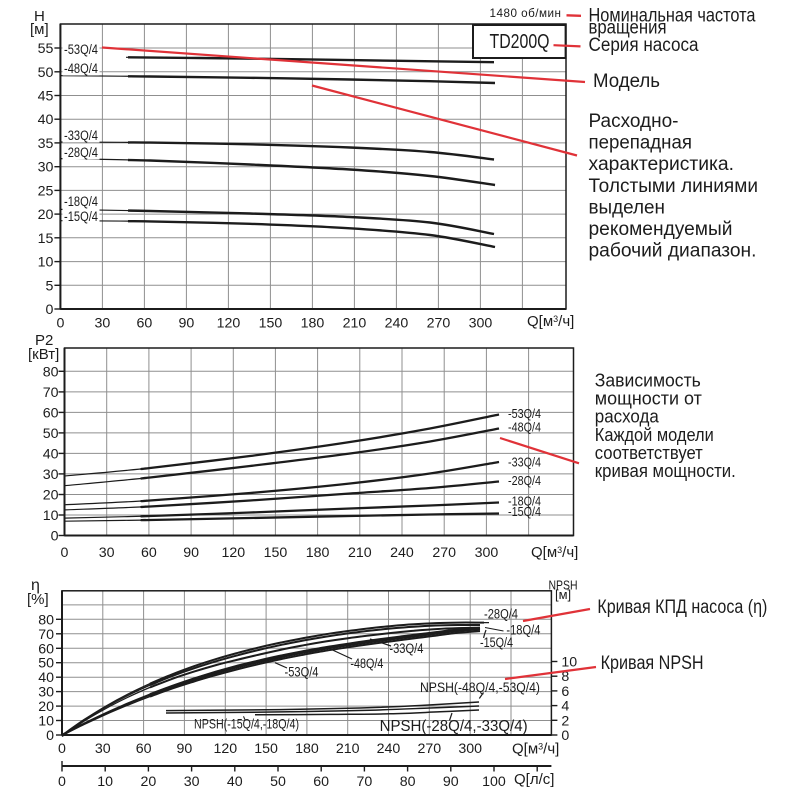 The height and width of the screenshot is (800, 800). Describe the element at coordinates (480, 687) in the screenshot. I see `svg-text: NPSH(-48Q/4,-53Q/4)` at that location.